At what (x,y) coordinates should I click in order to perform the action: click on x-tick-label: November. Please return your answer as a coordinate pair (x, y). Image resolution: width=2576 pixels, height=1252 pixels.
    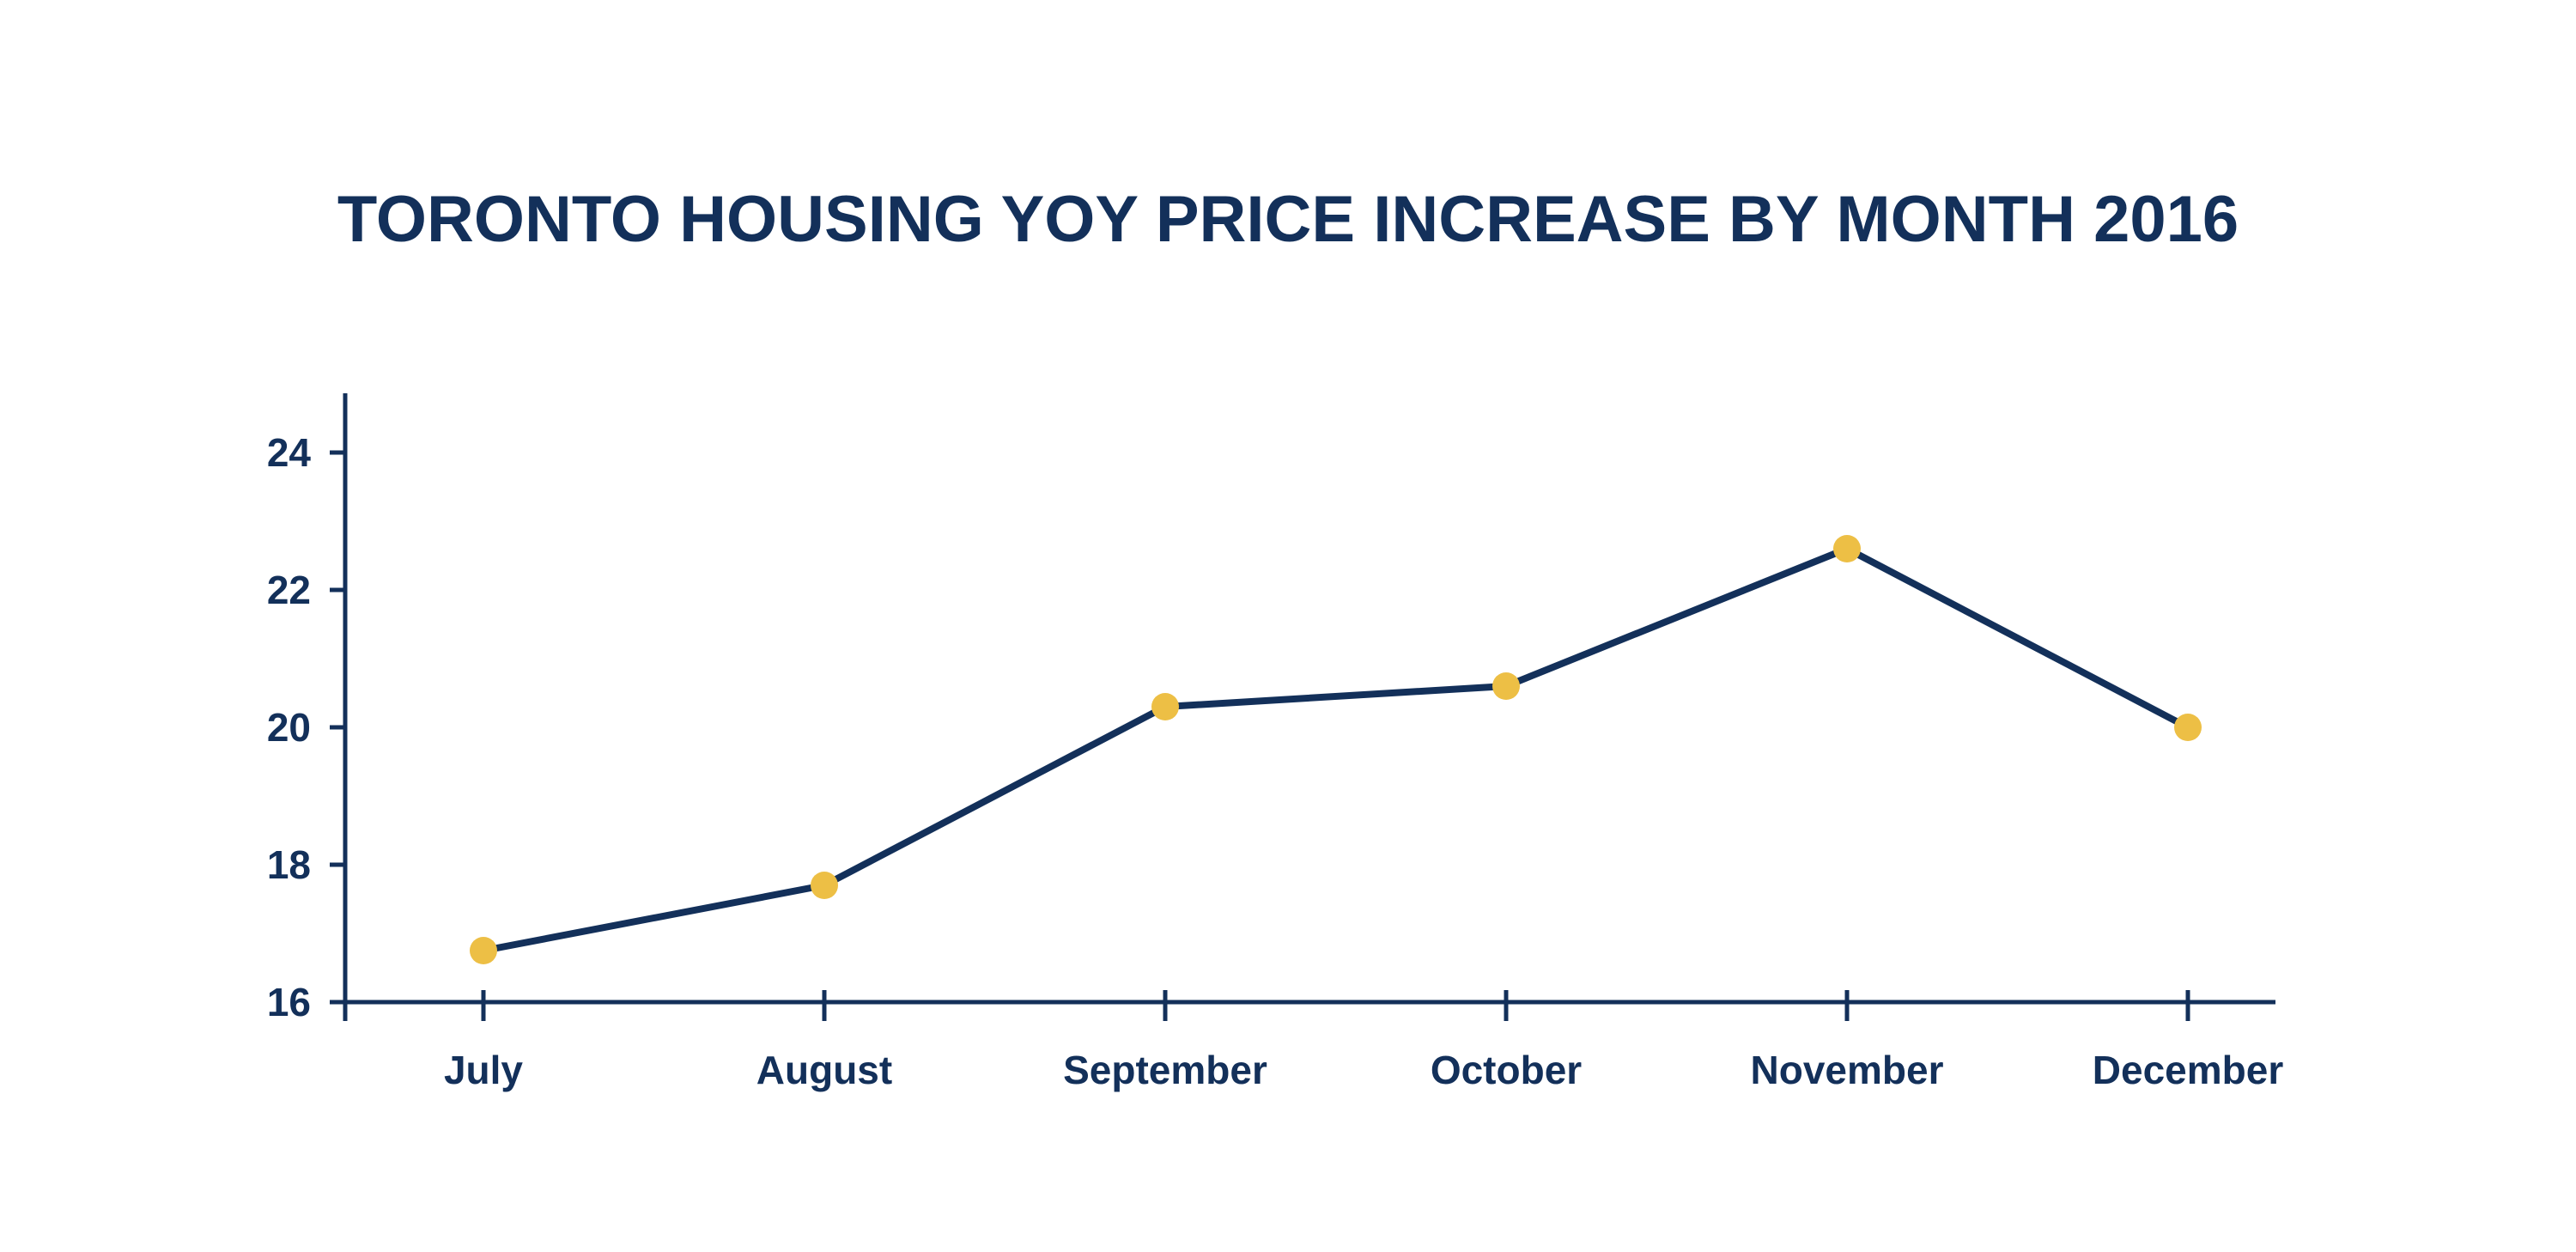
    Looking at the image, I should click on (1848, 1070).